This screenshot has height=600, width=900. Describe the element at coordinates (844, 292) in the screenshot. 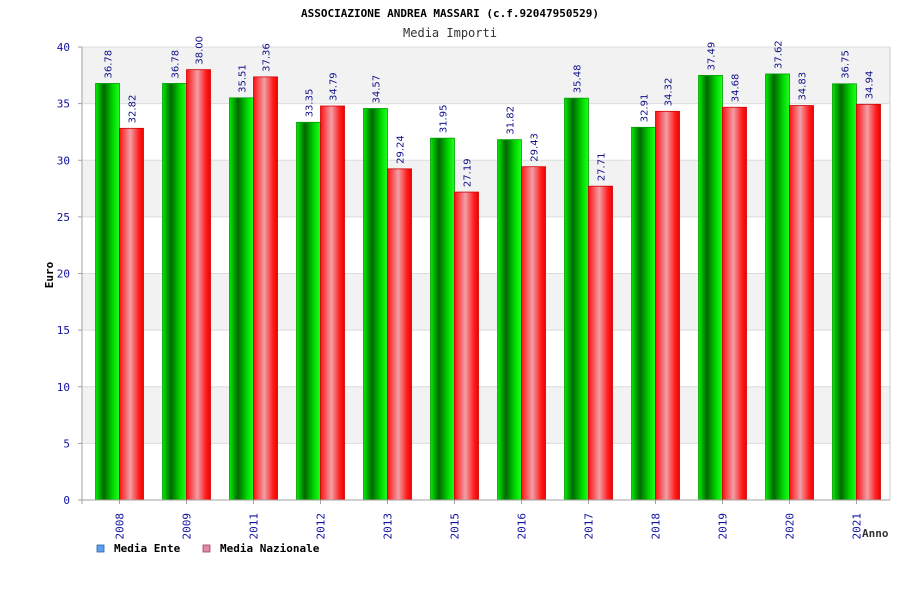

I see `bar-media-ente-2021` at that location.